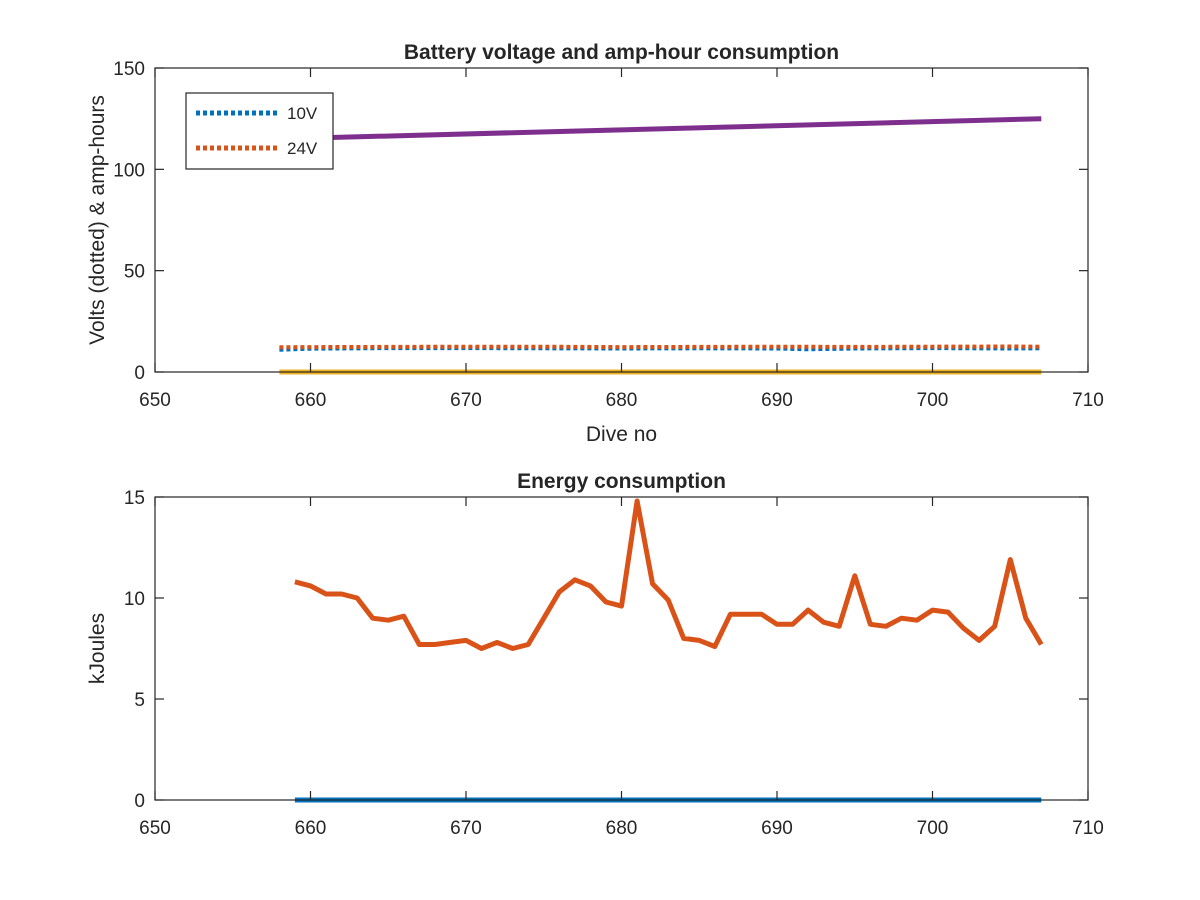  Describe the element at coordinates (1088, 828) in the screenshot. I see `bottom-xtick-label: 710` at that location.